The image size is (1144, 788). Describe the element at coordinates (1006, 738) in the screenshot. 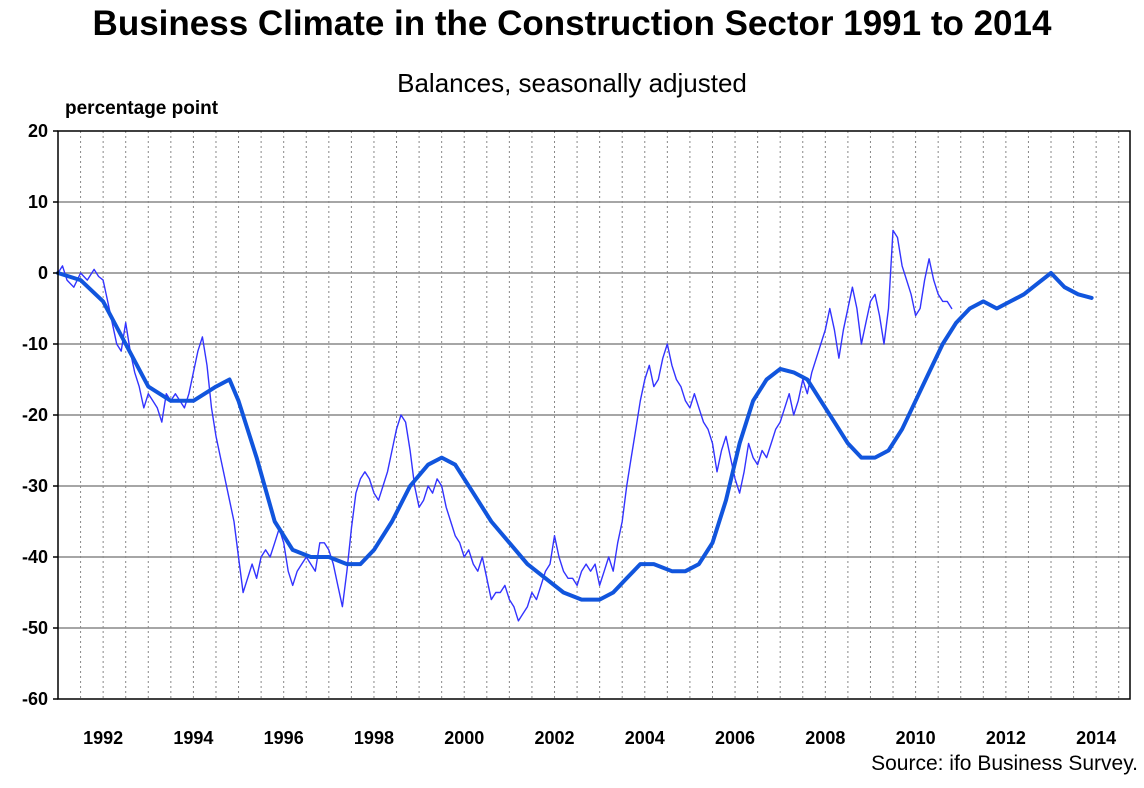

I see `x-tick-label: 2012` at that location.